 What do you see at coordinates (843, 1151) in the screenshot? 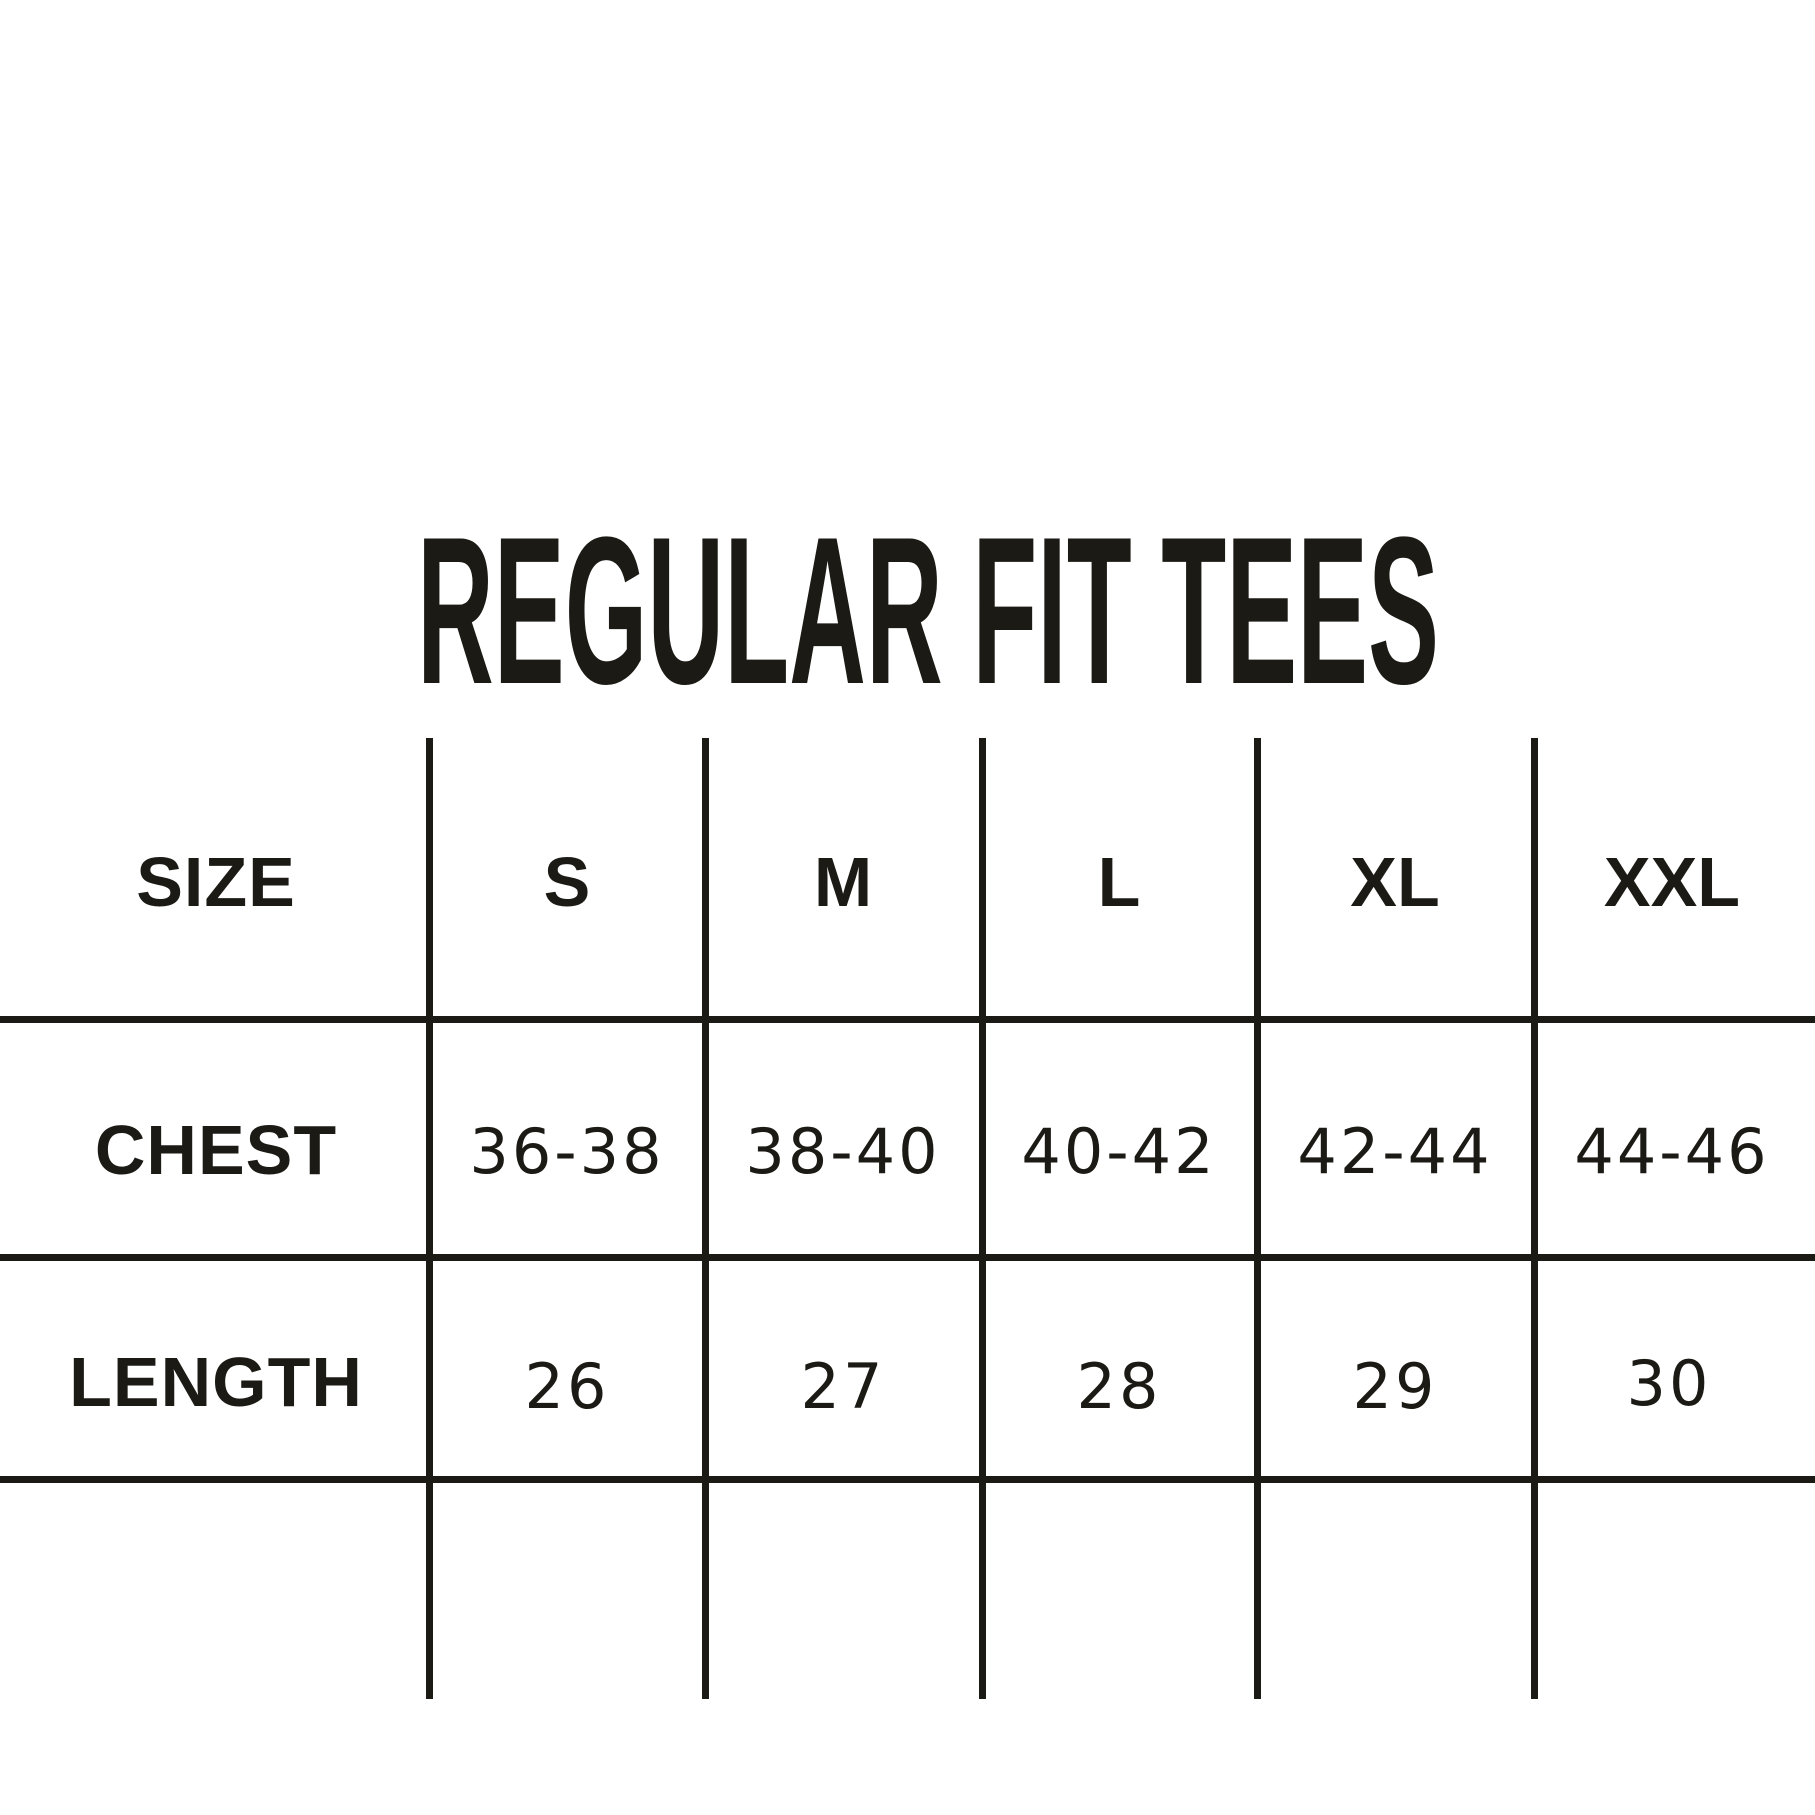
I see `table-cell: 38-40` at bounding box center [843, 1151].